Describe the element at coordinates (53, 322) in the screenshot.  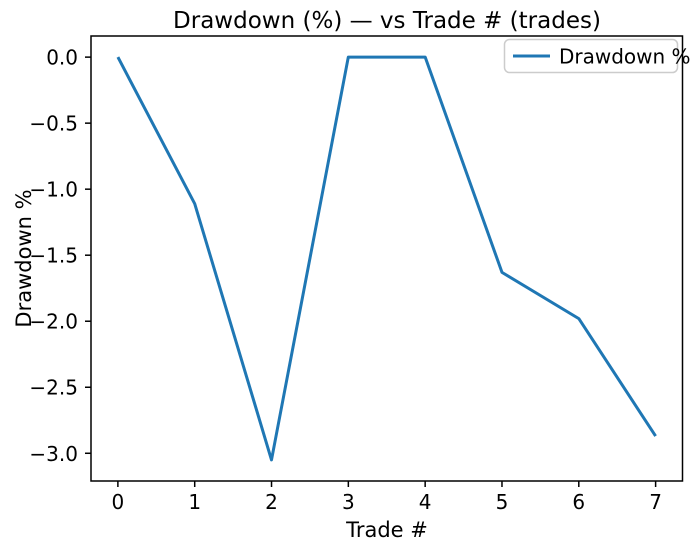
I see `y-tick-label: −2.0` at that location.